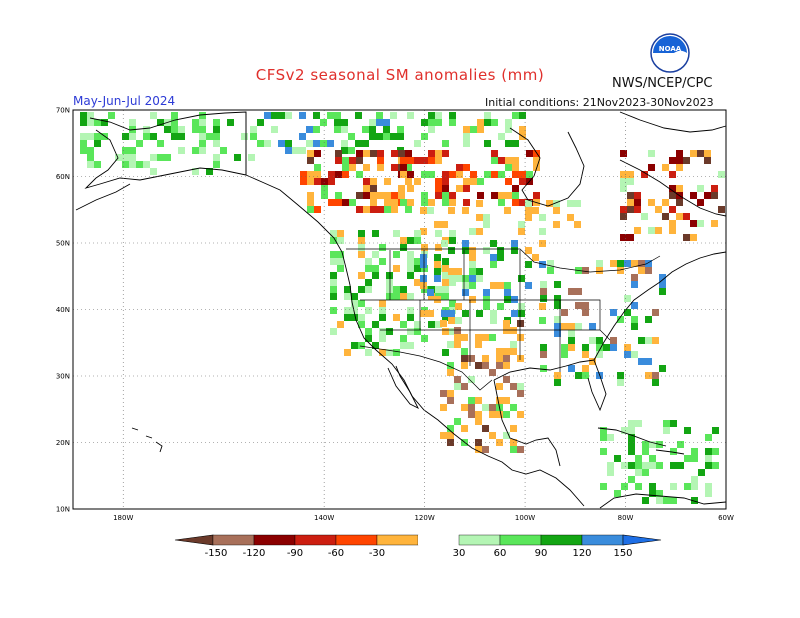 Image resolution: width=800 pixels, height=618 pixels. What do you see at coordinates (254, 553) in the screenshot?
I see `colorbar-label: -120` at bounding box center [254, 553].